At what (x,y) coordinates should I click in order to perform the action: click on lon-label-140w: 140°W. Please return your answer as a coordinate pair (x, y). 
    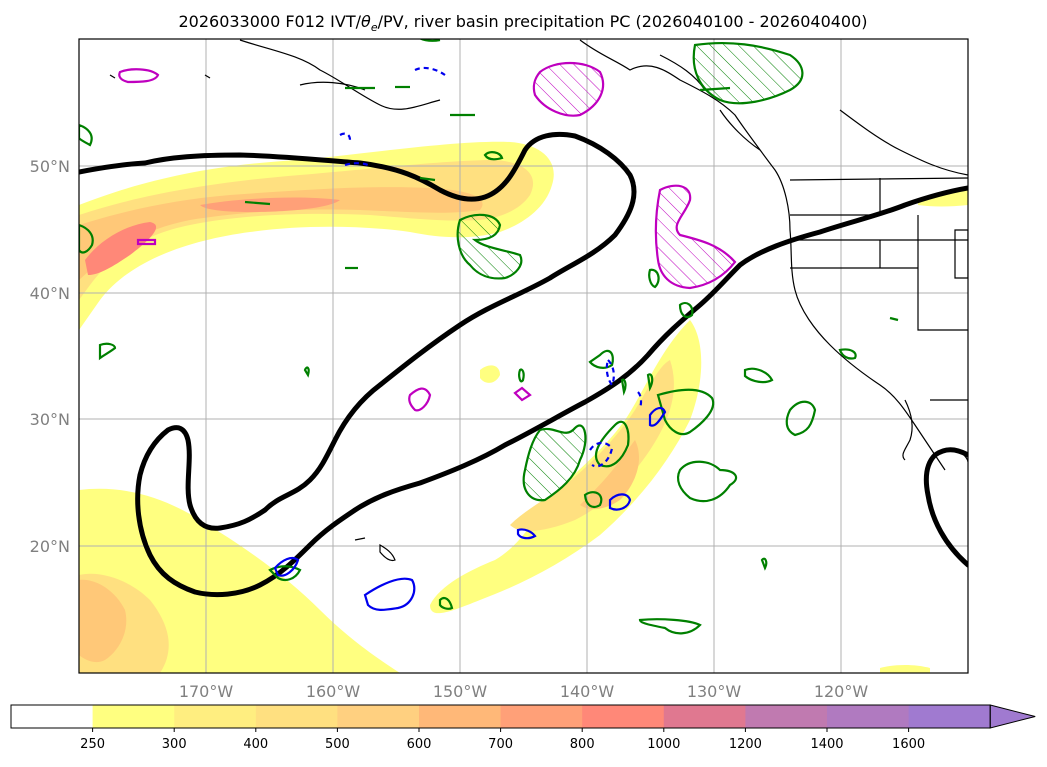
    Looking at the image, I should click on (587, 691).